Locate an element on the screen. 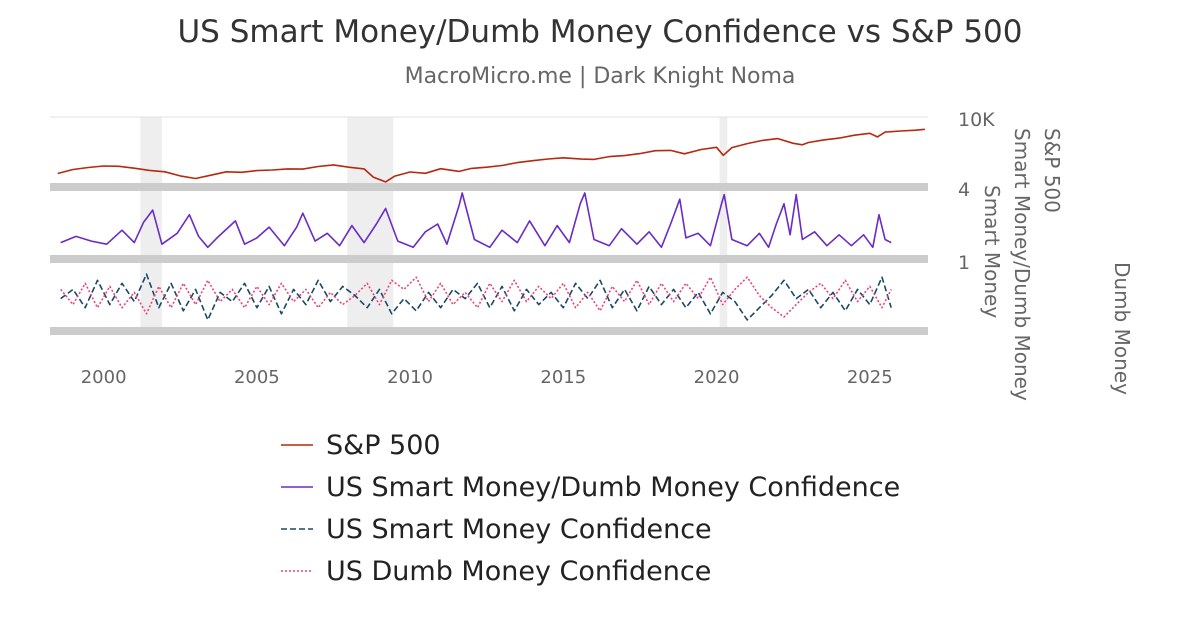 The height and width of the screenshot is (630, 1200). legend-item-2: US Smart Money Confidence is located at coordinates (590, 529).